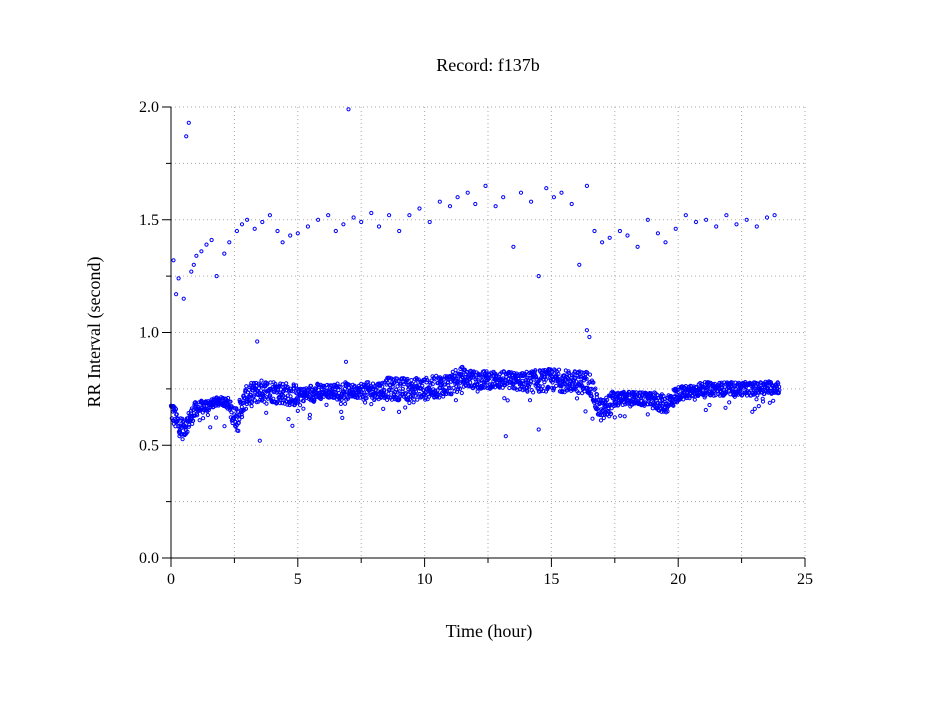 The width and height of the screenshot is (949, 702). I want to click on chart-title: Record: f137b, so click(487, 65).